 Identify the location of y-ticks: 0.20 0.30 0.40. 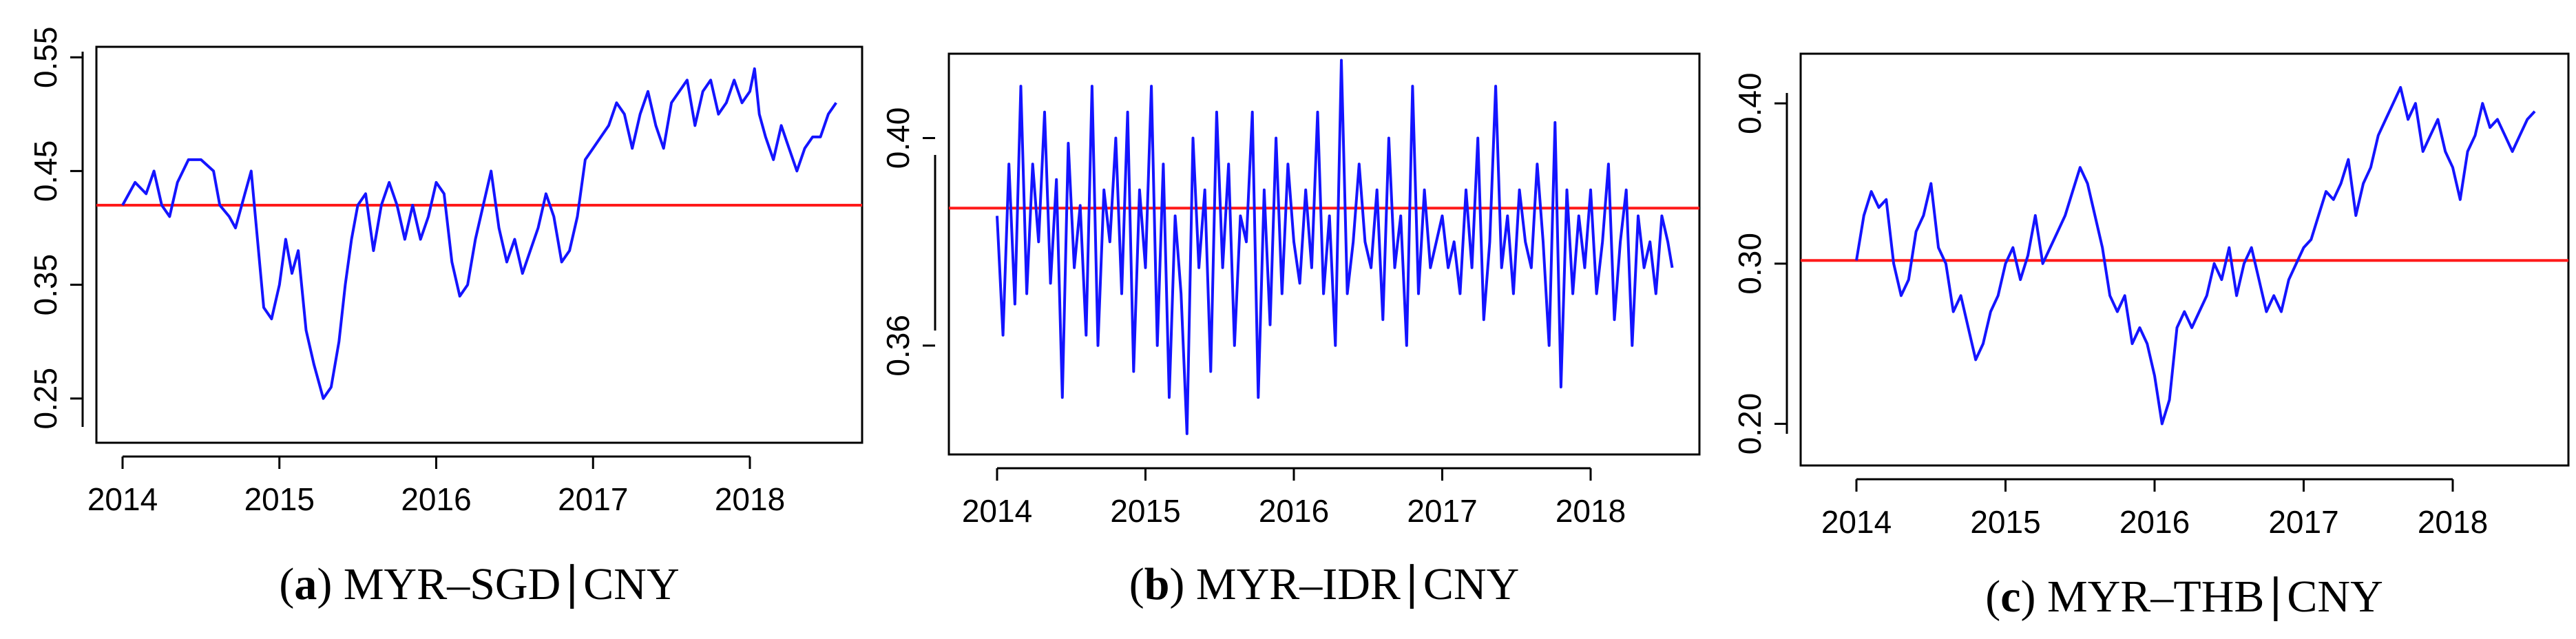
(1759, 263).